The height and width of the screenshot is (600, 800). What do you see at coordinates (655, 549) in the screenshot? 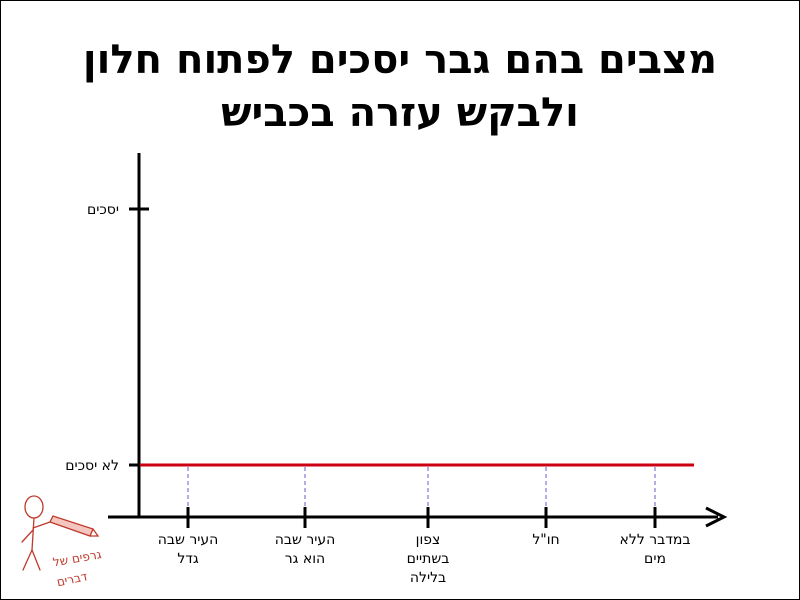
I see `x-tick-label: במדבר ללא מים` at bounding box center [655, 549].